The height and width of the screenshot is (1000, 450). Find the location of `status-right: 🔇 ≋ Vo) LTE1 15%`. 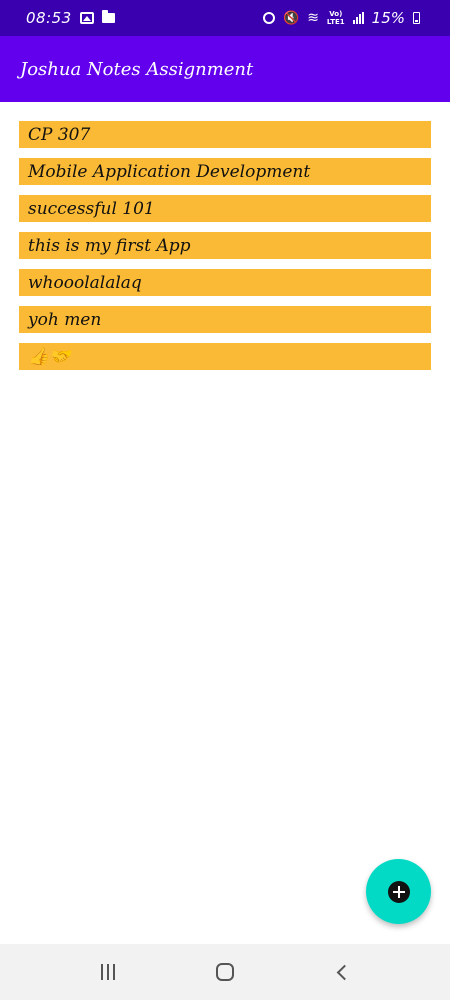

status-right: 🔇 ≋ Vo) LTE1 15% is located at coordinates (341, 18).